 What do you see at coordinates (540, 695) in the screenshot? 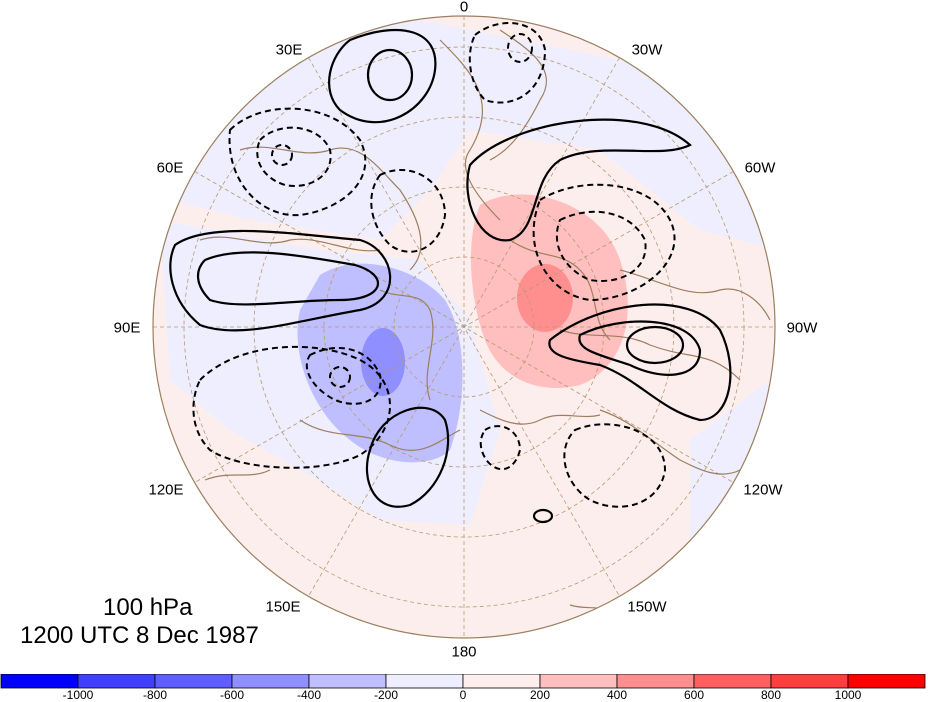
I see `colorbar-tick-label: 200` at bounding box center [540, 695].